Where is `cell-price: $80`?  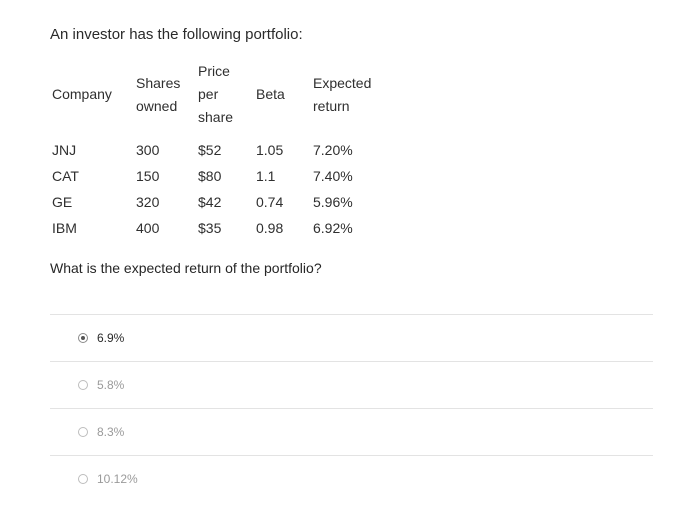 cell-price: $80 is located at coordinates (210, 176).